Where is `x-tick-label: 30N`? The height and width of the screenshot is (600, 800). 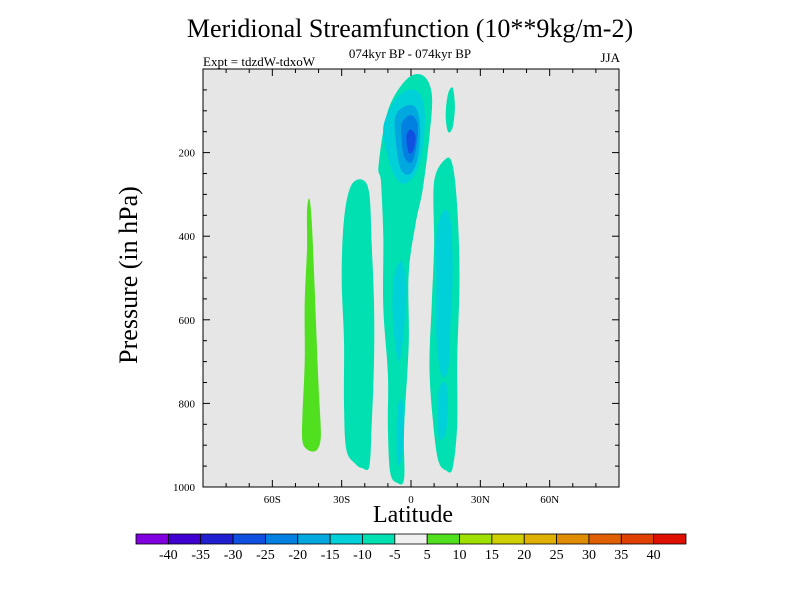 x-tick-label: 30N is located at coordinates (480, 500).